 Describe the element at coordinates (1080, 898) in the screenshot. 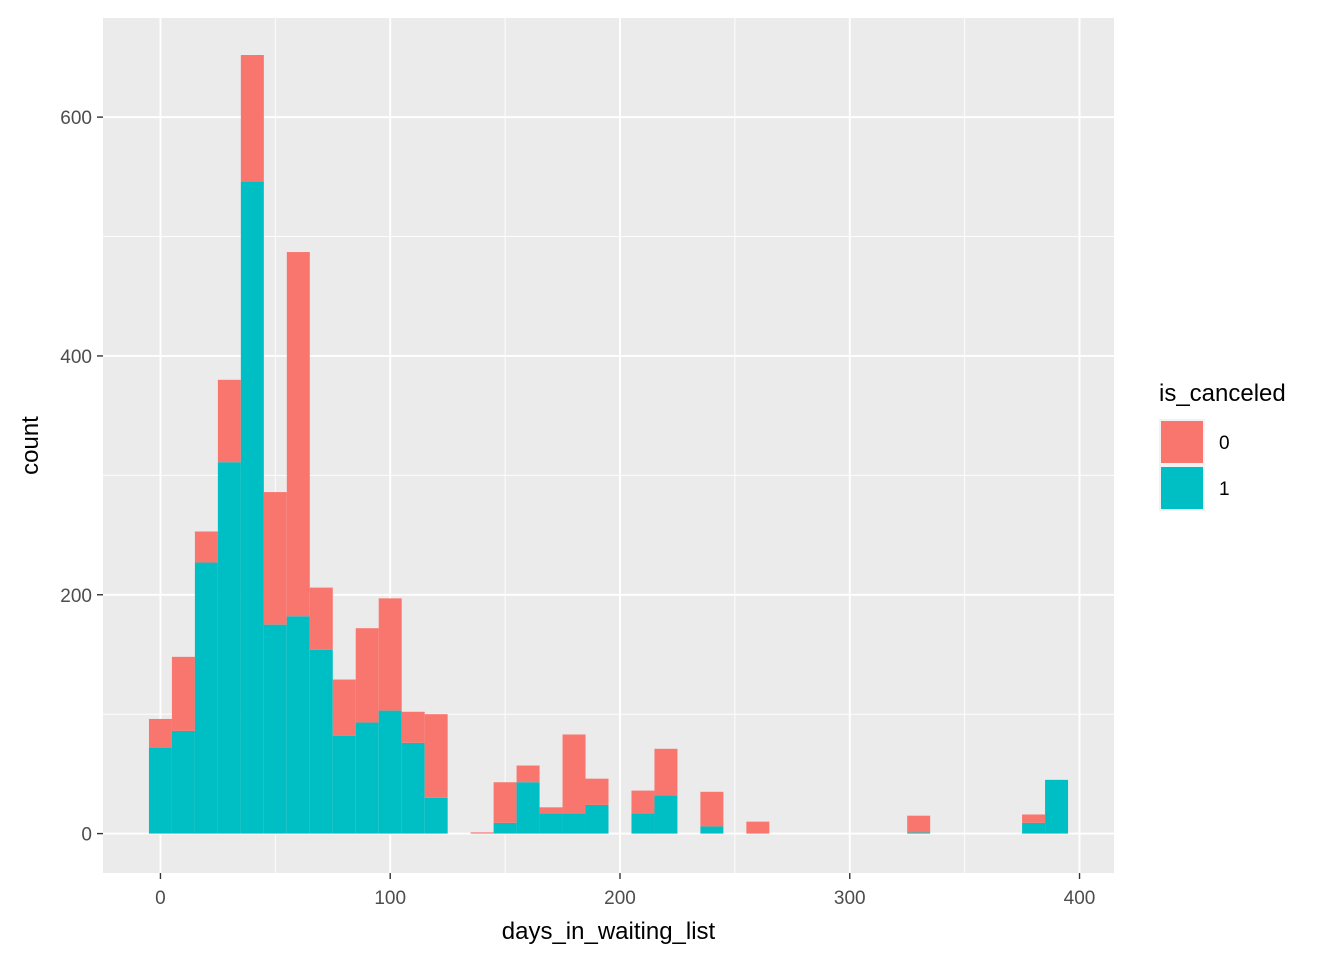

I see `x-tick-label: 400` at that location.